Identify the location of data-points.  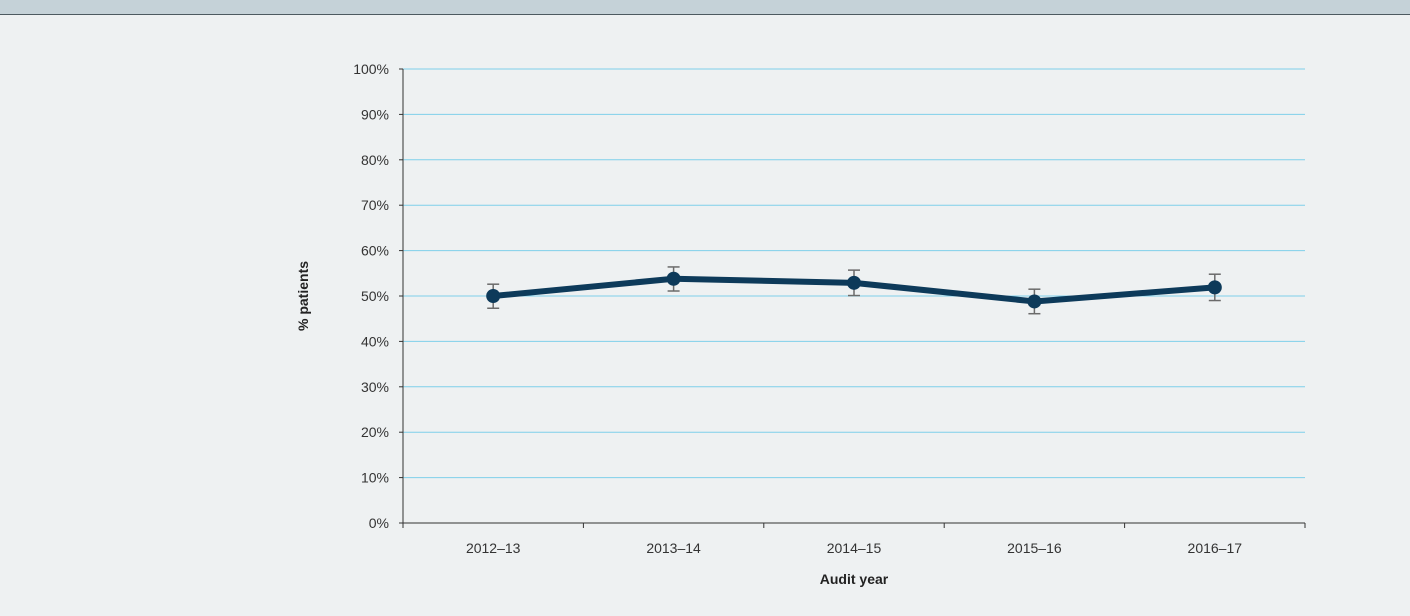
(854, 290).